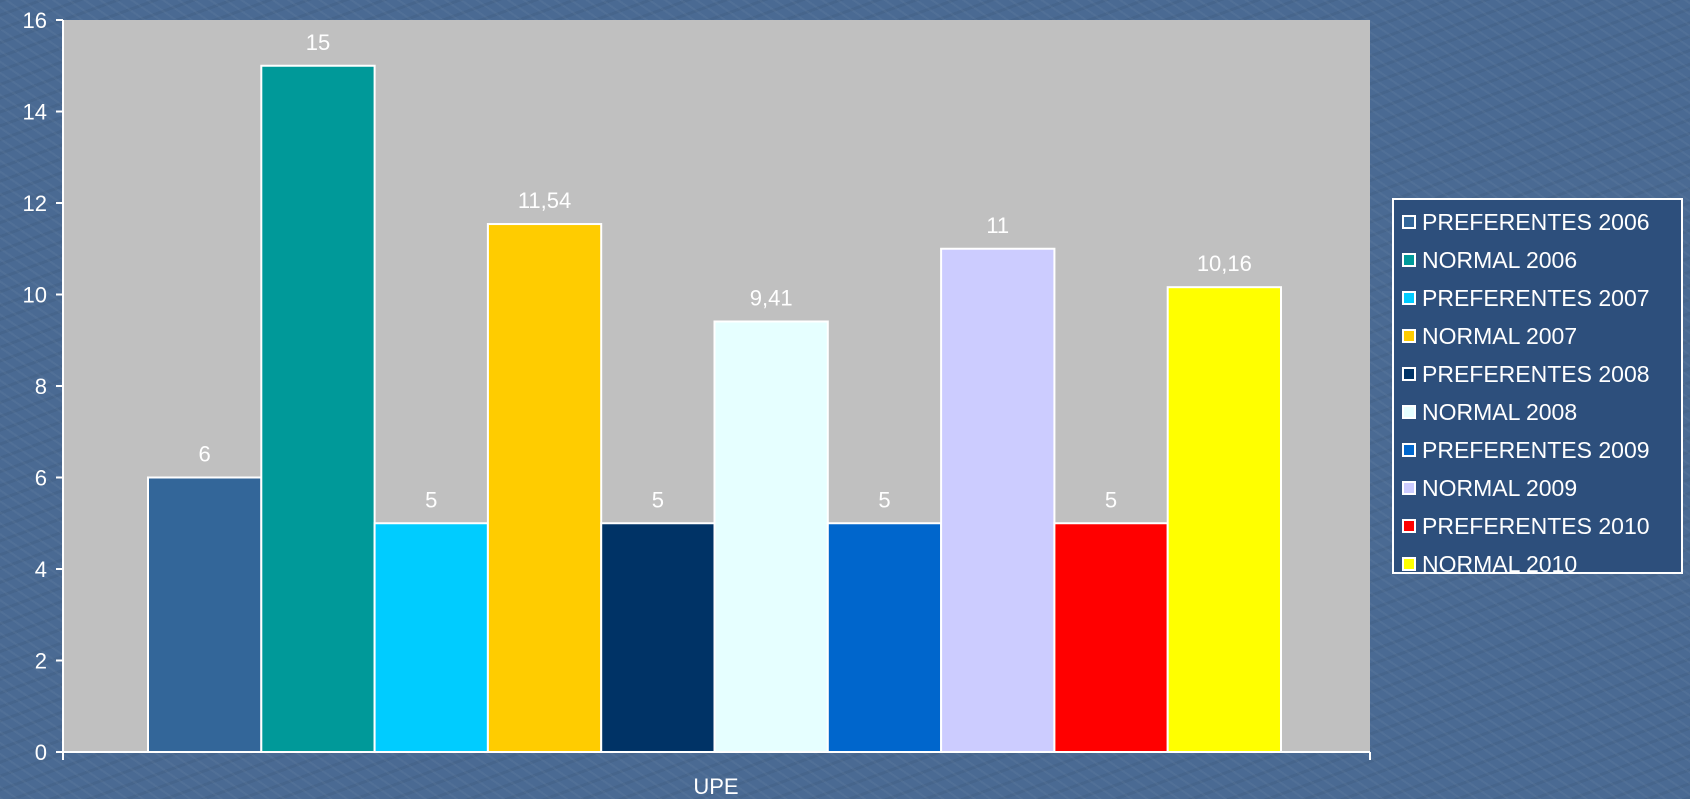  Describe the element at coordinates (1500, 487) in the screenshot. I see `legend-label: NORMAL 2009` at that location.